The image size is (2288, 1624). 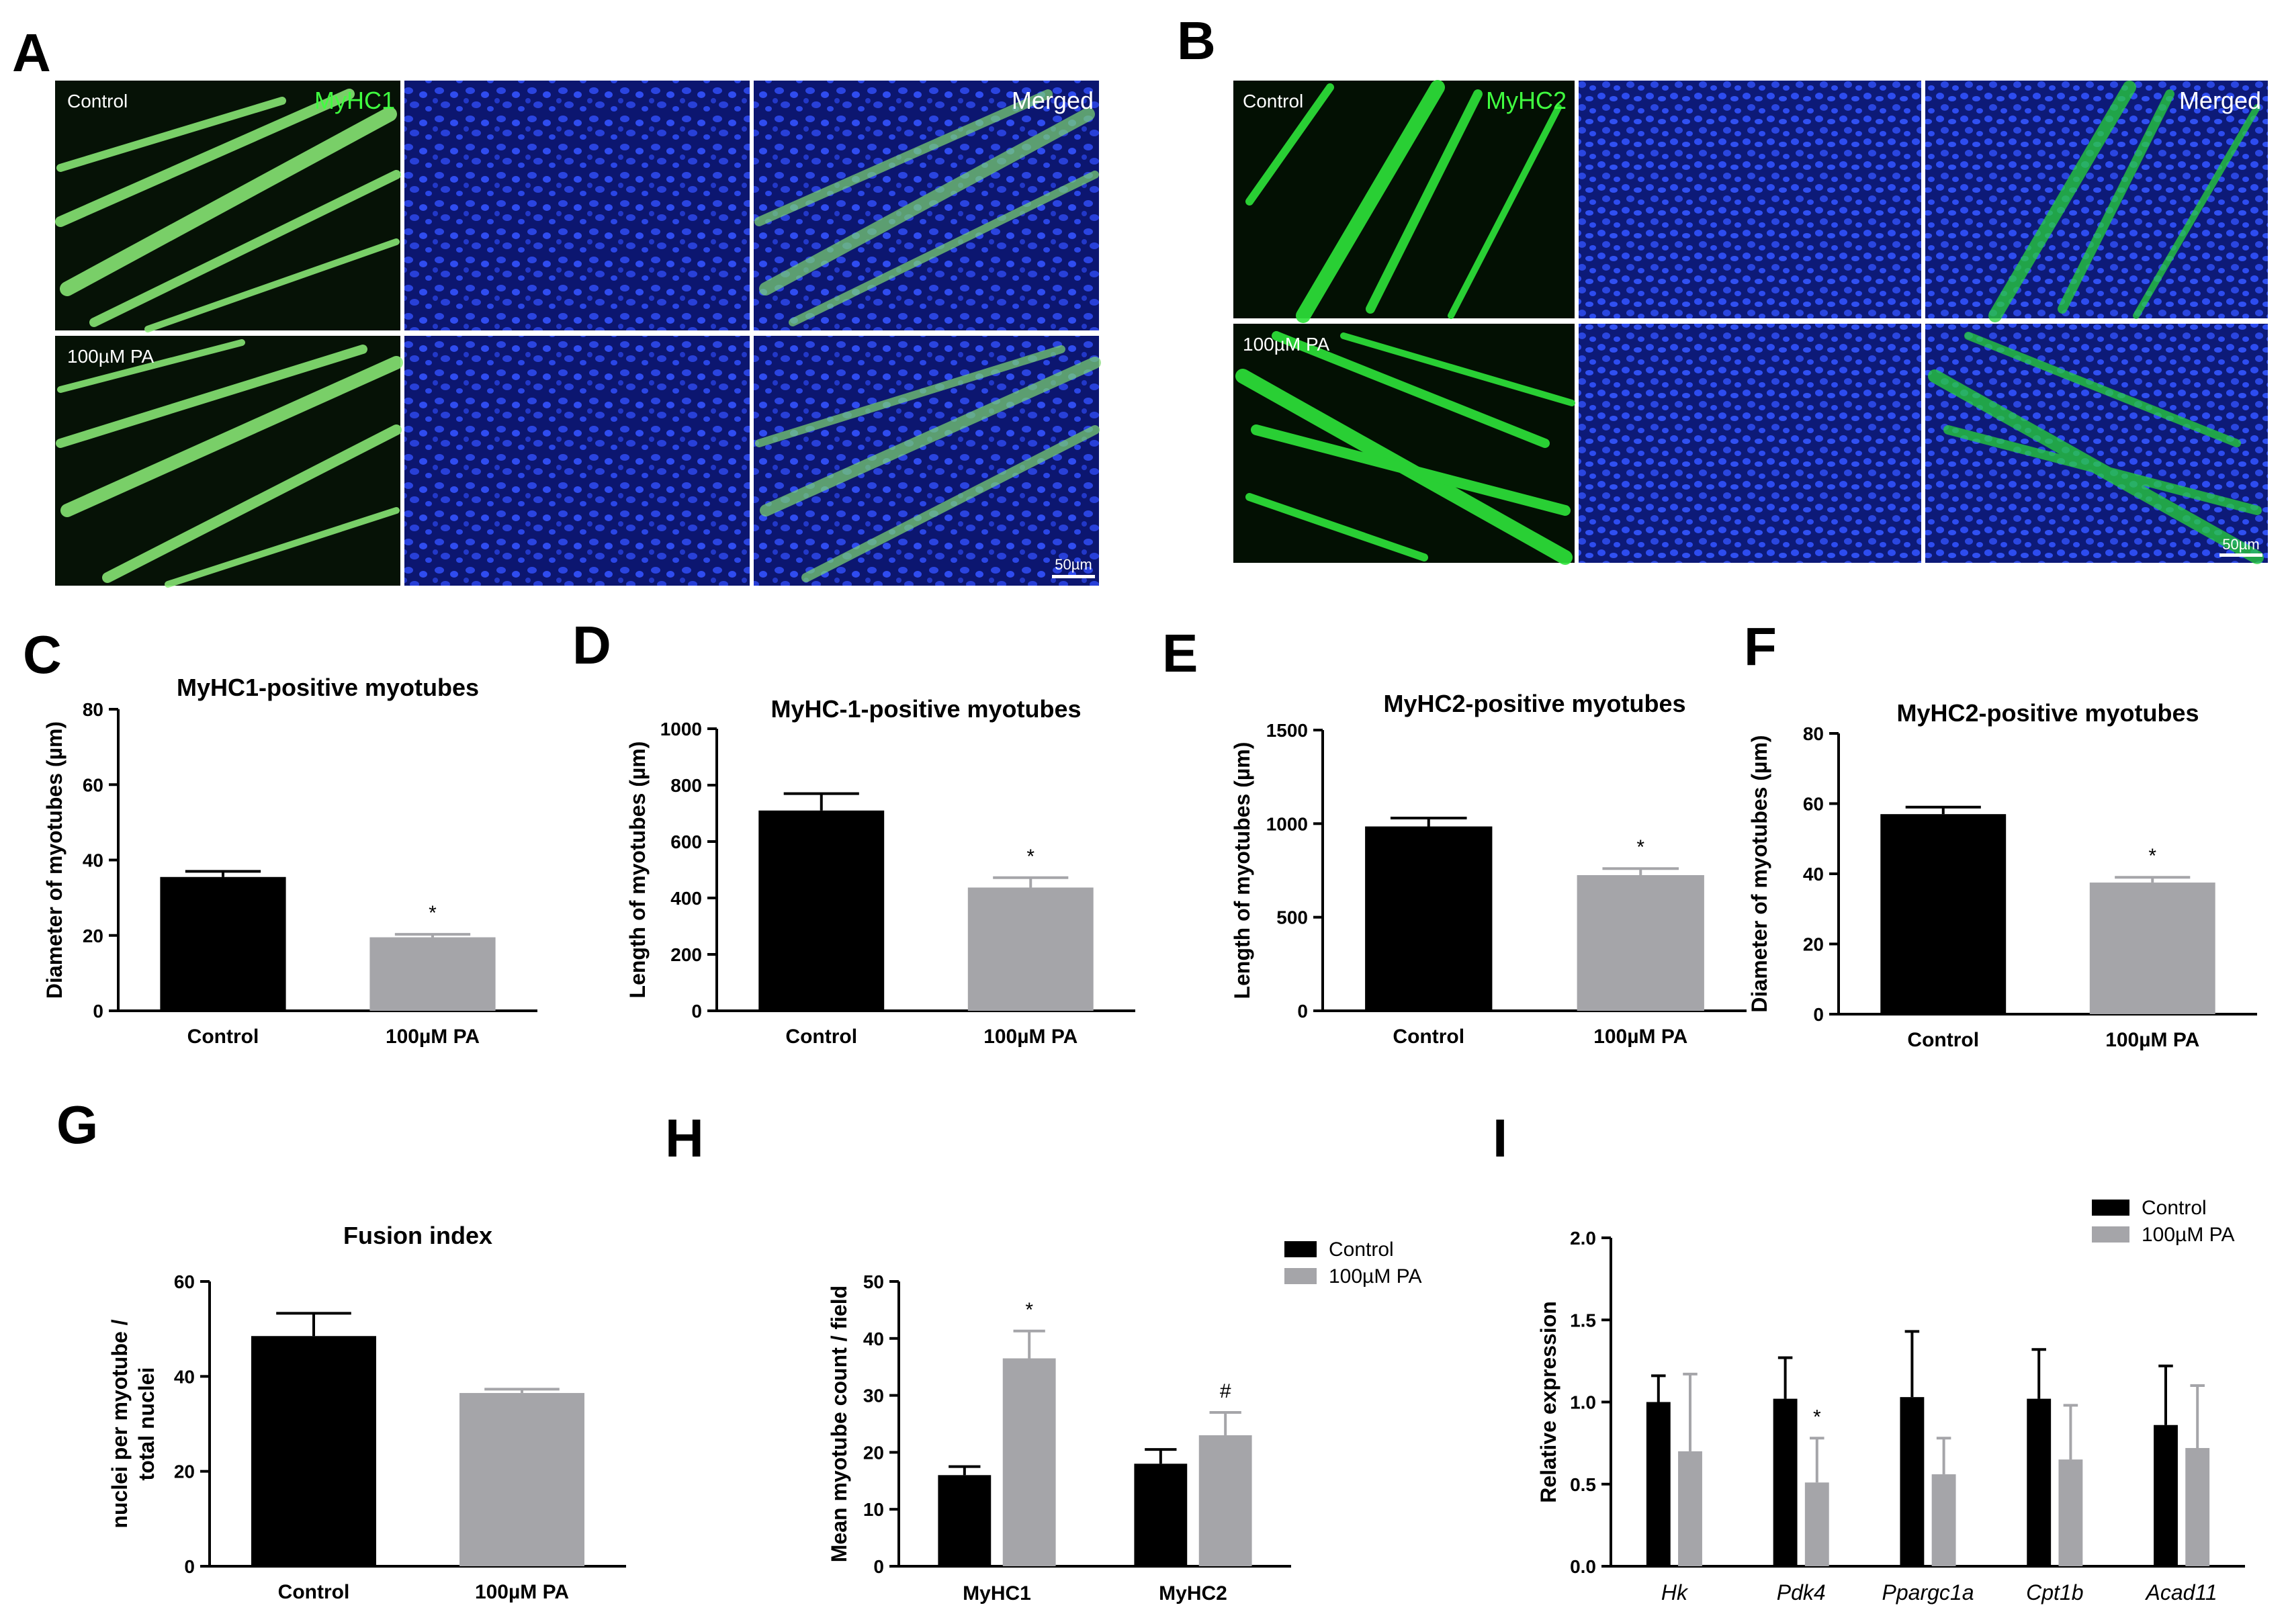 What do you see at coordinates (1759, 873) in the screenshot?
I see `chart-F-y-label: Diameter of myotubes (µm)` at bounding box center [1759, 873].